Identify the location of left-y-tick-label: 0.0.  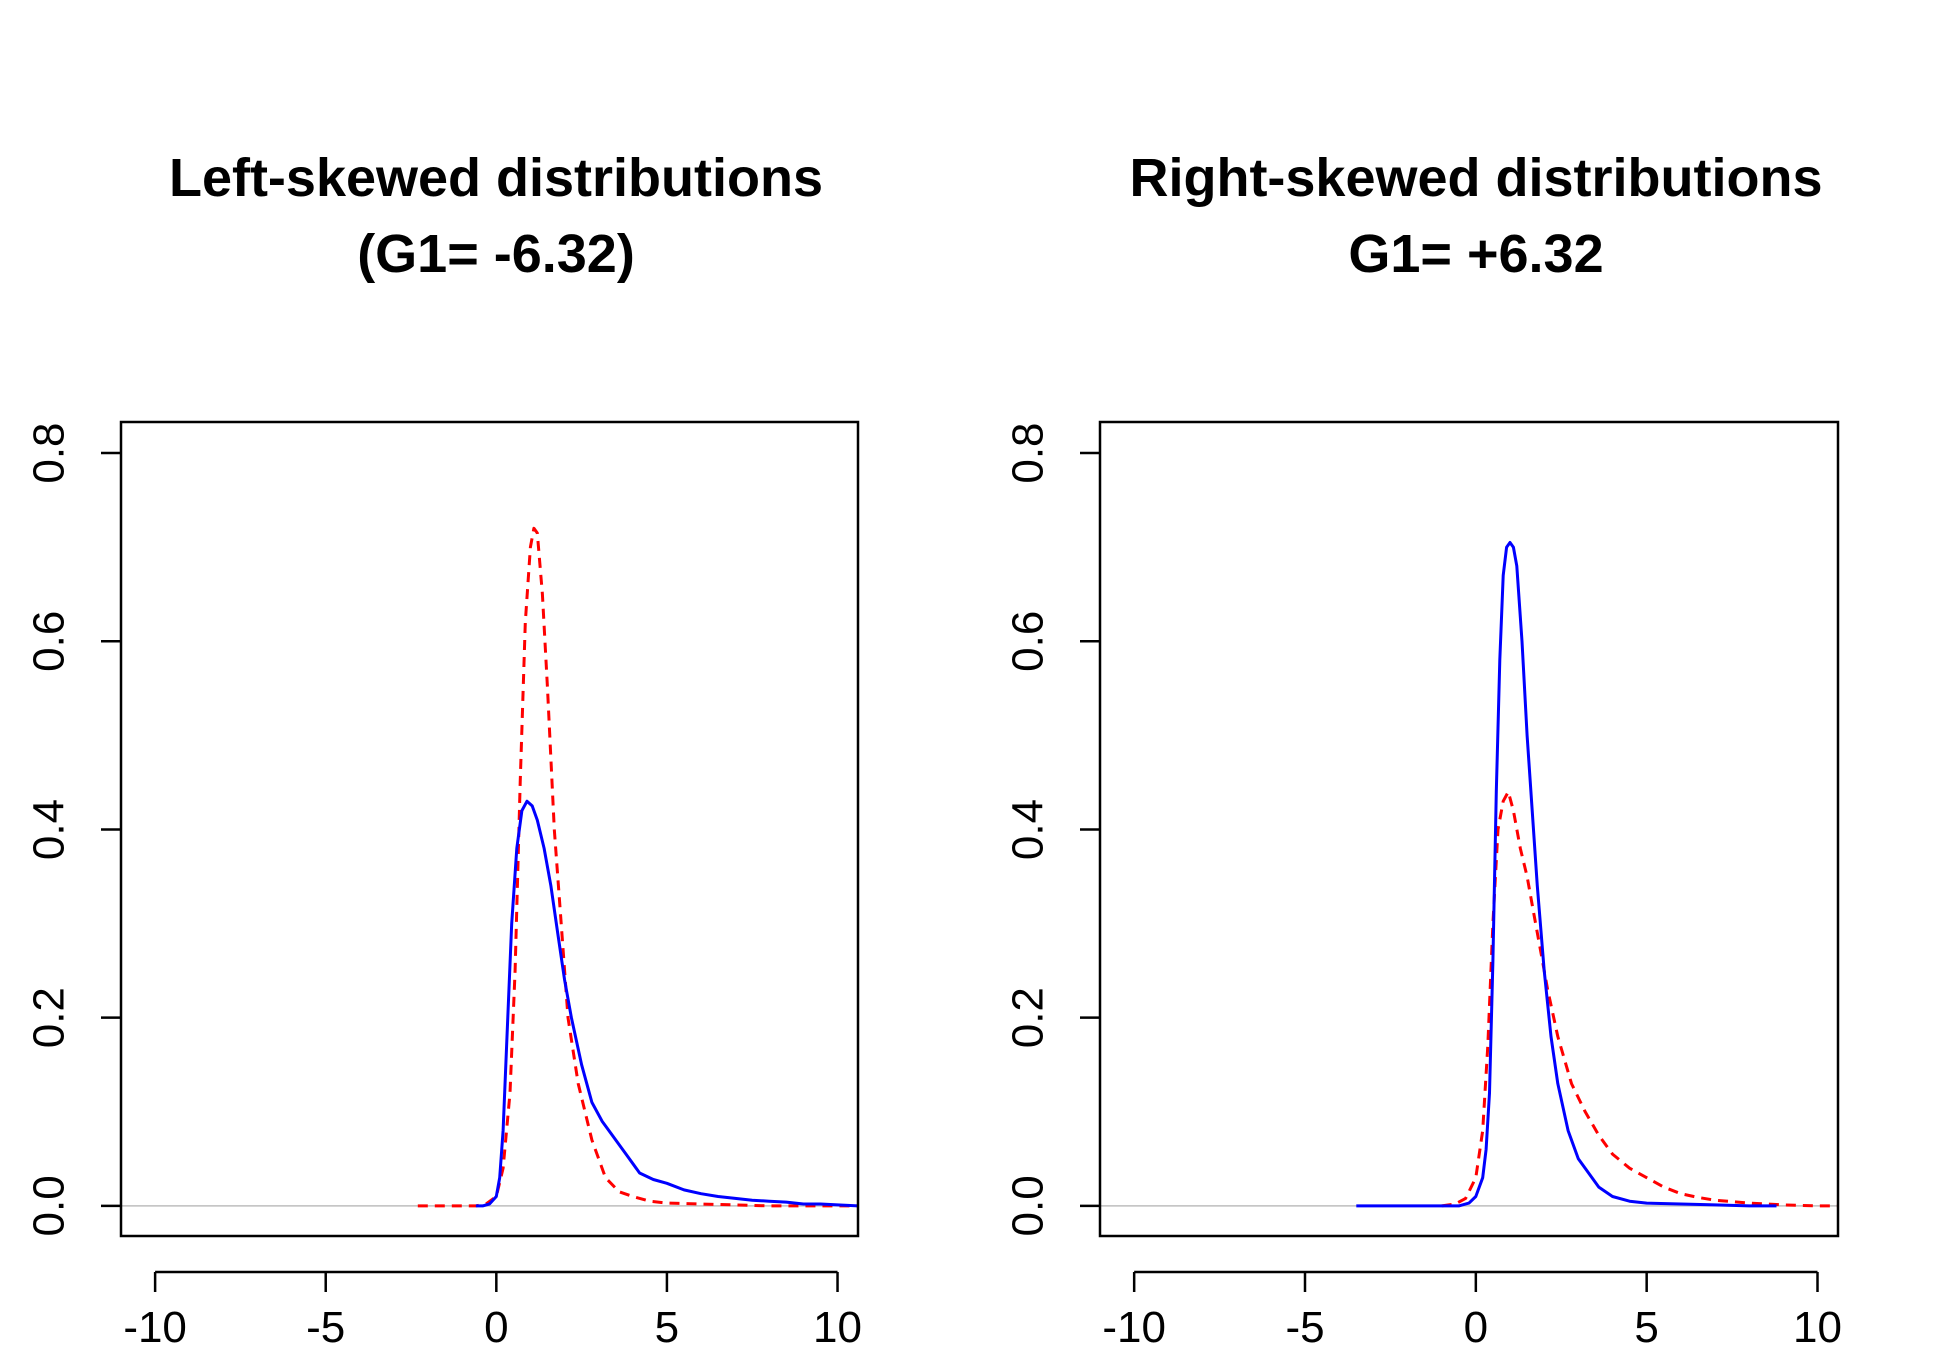
(49, 1205).